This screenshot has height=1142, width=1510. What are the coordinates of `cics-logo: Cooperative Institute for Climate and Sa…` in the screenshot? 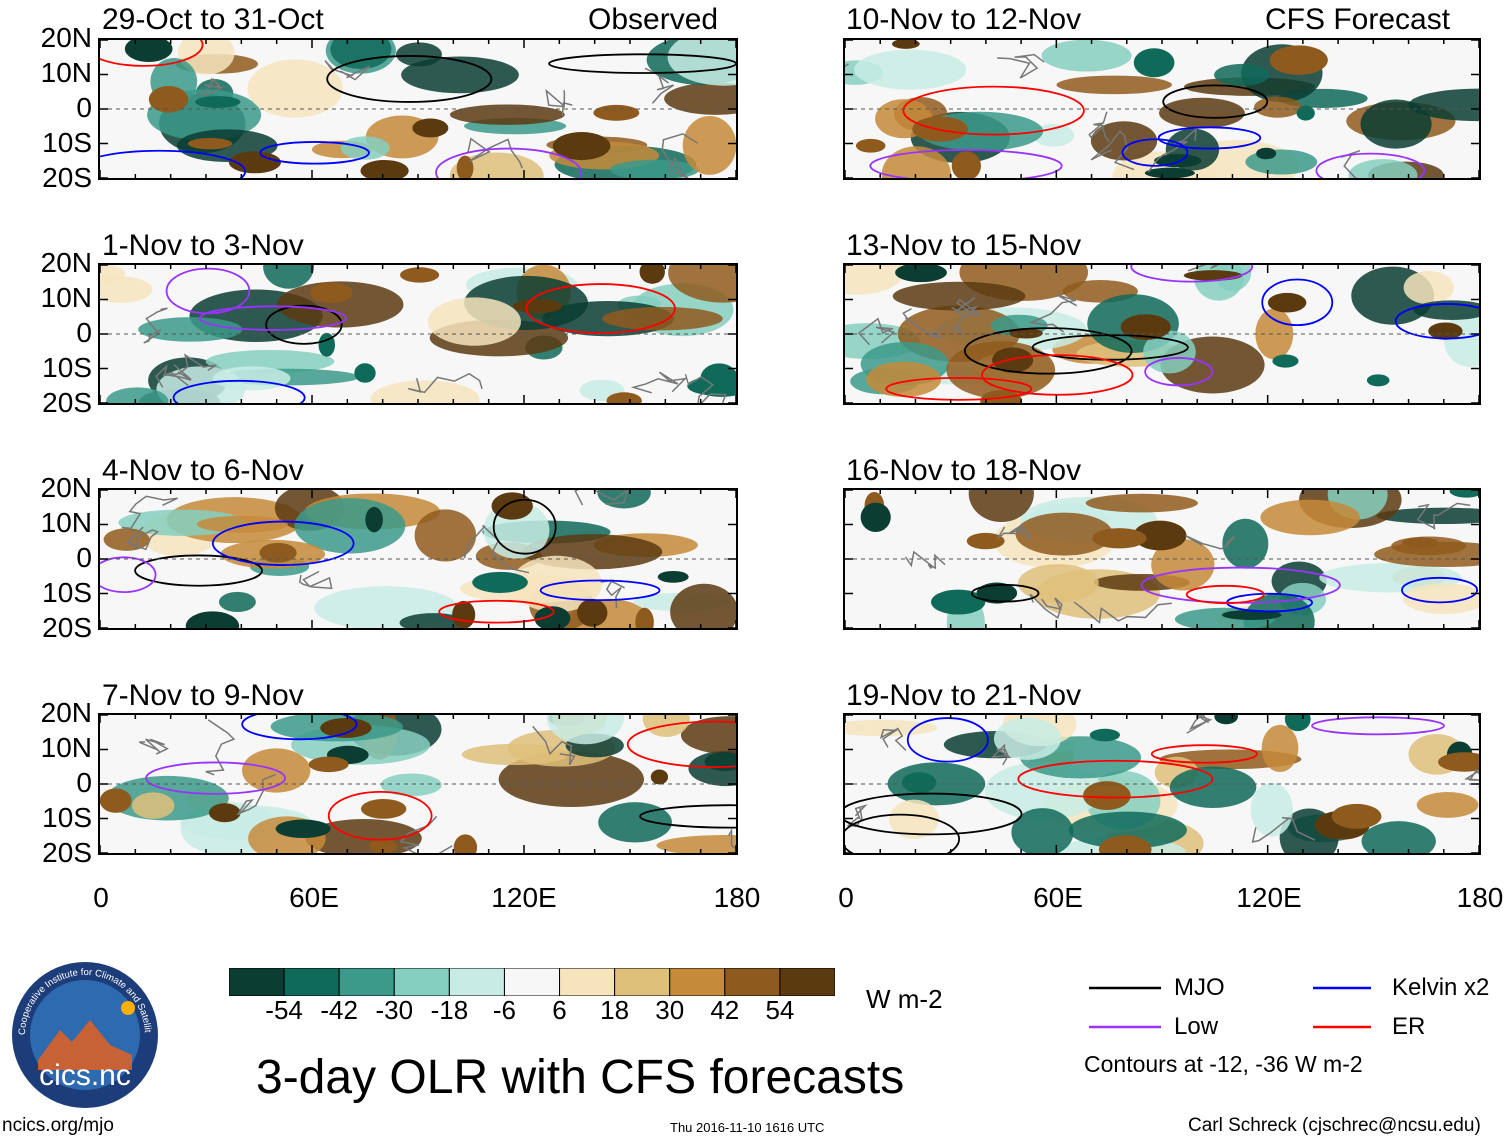 It's located at (84, 1034).